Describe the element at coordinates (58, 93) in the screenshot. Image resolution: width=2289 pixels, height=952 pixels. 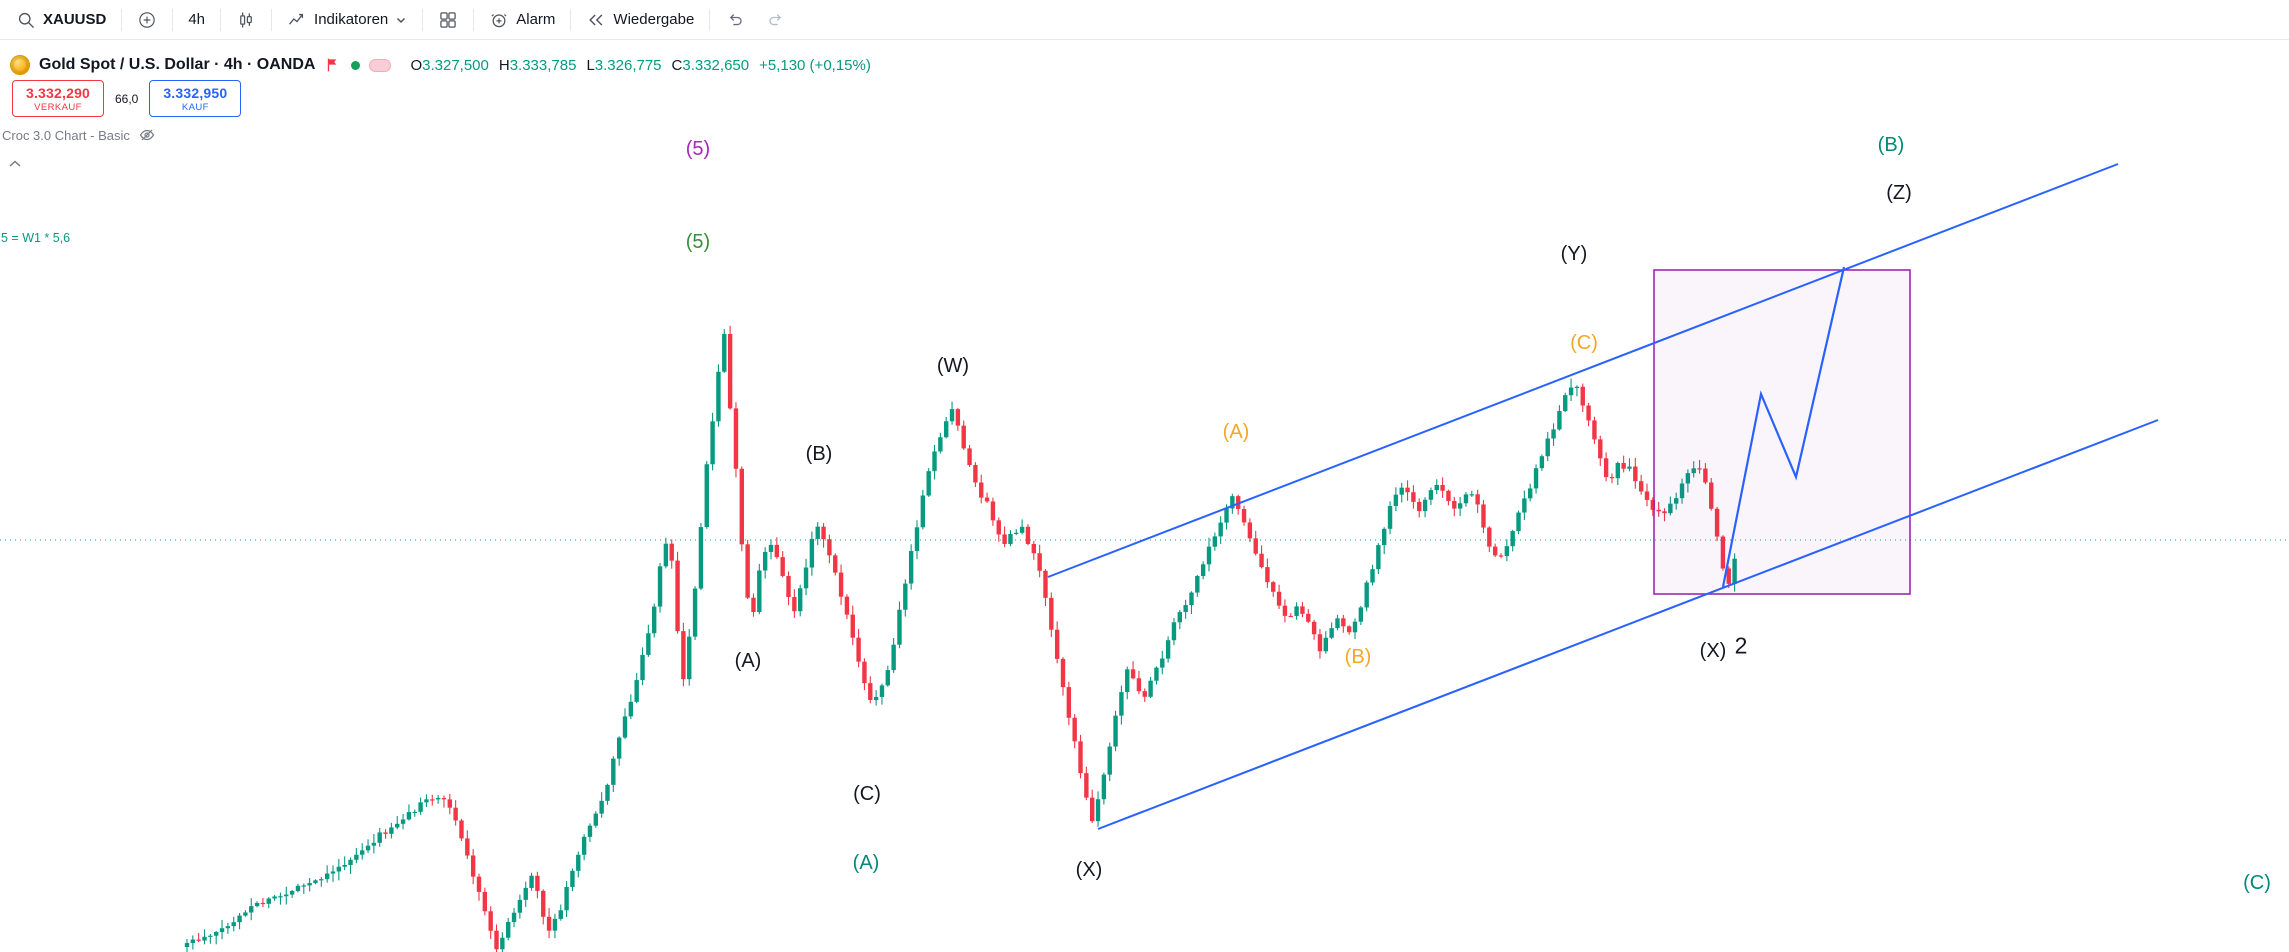
I see `sell-price: 3.332,290` at that location.